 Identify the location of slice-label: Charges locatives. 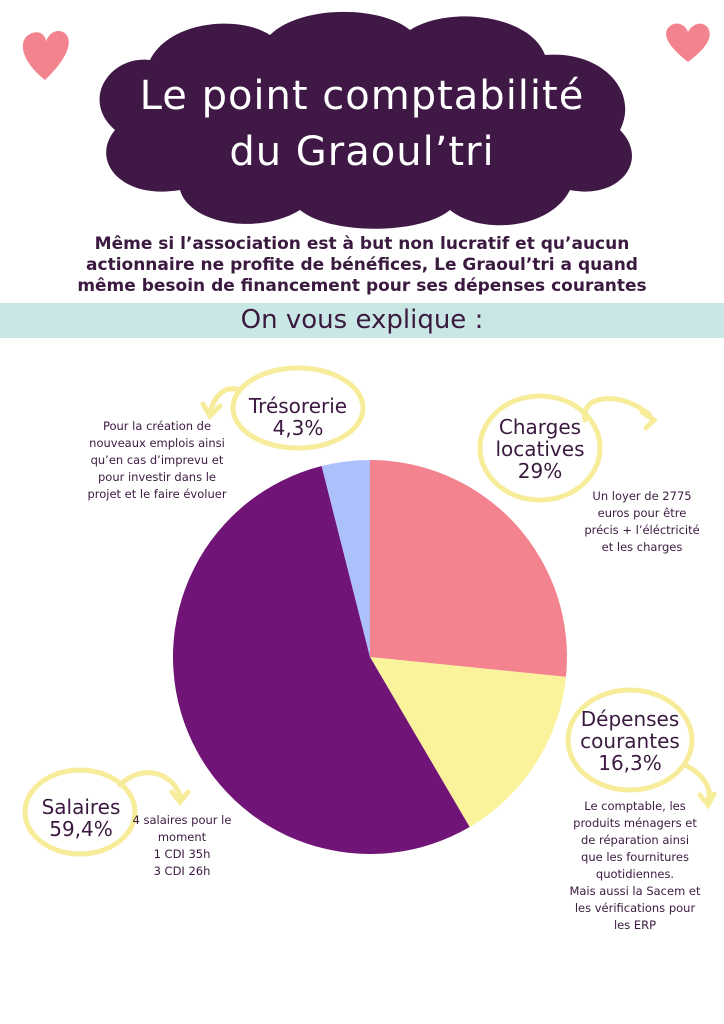
(540, 438).